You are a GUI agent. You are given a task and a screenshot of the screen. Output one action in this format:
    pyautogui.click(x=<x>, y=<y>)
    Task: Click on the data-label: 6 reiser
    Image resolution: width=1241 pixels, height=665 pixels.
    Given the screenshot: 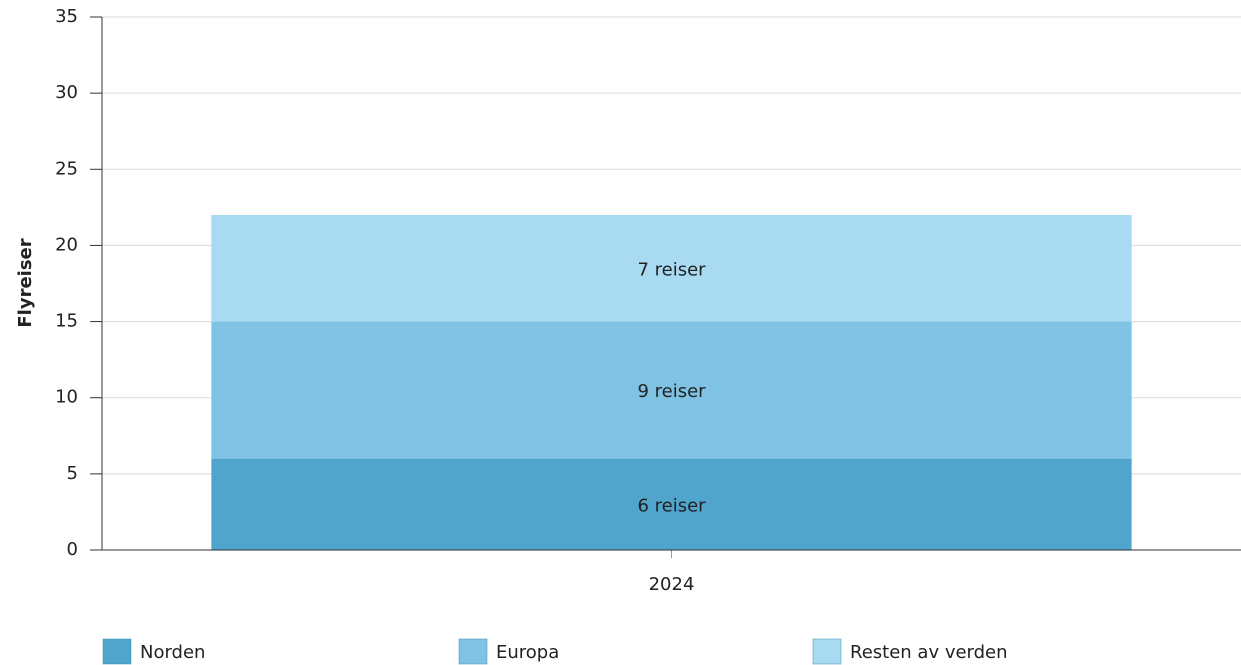 What is the action you would take?
    pyautogui.click(x=671, y=505)
    